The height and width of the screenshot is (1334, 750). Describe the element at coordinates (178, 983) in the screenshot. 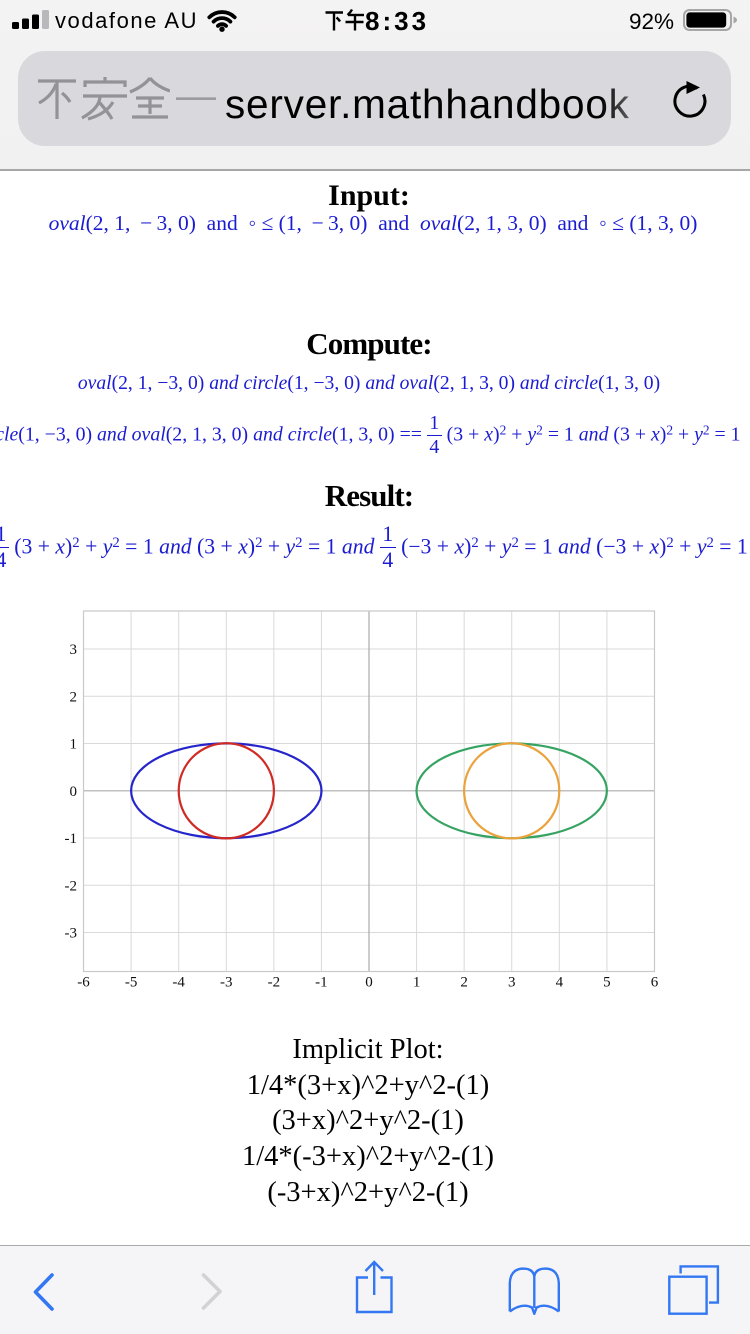

I see `svg-text: -4` at that location.